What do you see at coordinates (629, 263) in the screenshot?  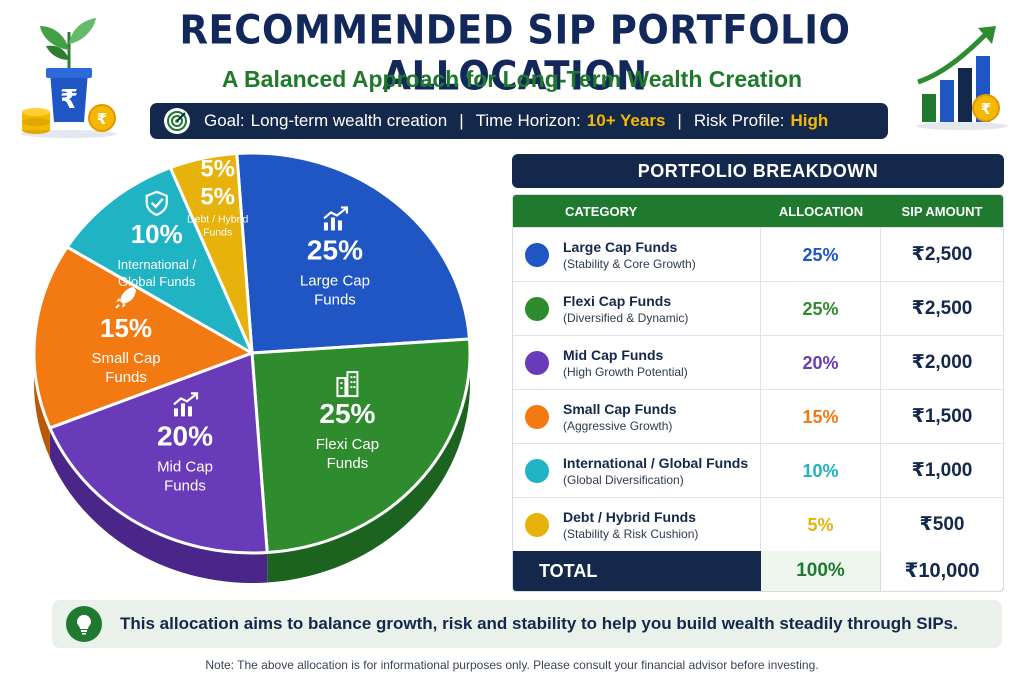 I see `category-desc: (Stability & Core Growth)` at bounding box center [629, 263].